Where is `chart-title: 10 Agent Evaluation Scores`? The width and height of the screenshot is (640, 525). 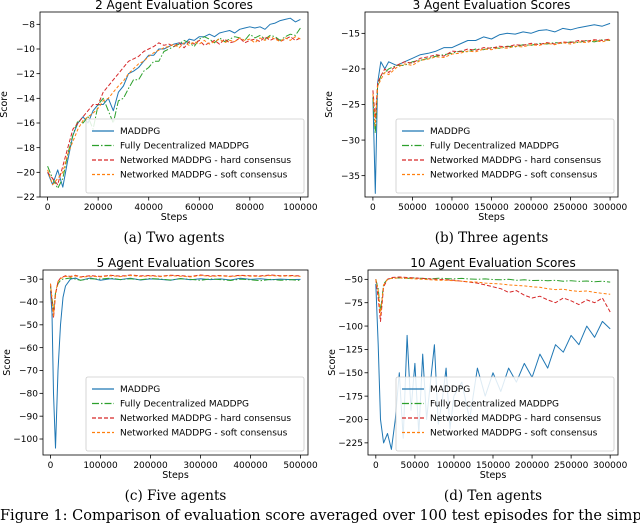
chart-title: 10 Agent Evaluation Scores is located at coordinates (492, 263).